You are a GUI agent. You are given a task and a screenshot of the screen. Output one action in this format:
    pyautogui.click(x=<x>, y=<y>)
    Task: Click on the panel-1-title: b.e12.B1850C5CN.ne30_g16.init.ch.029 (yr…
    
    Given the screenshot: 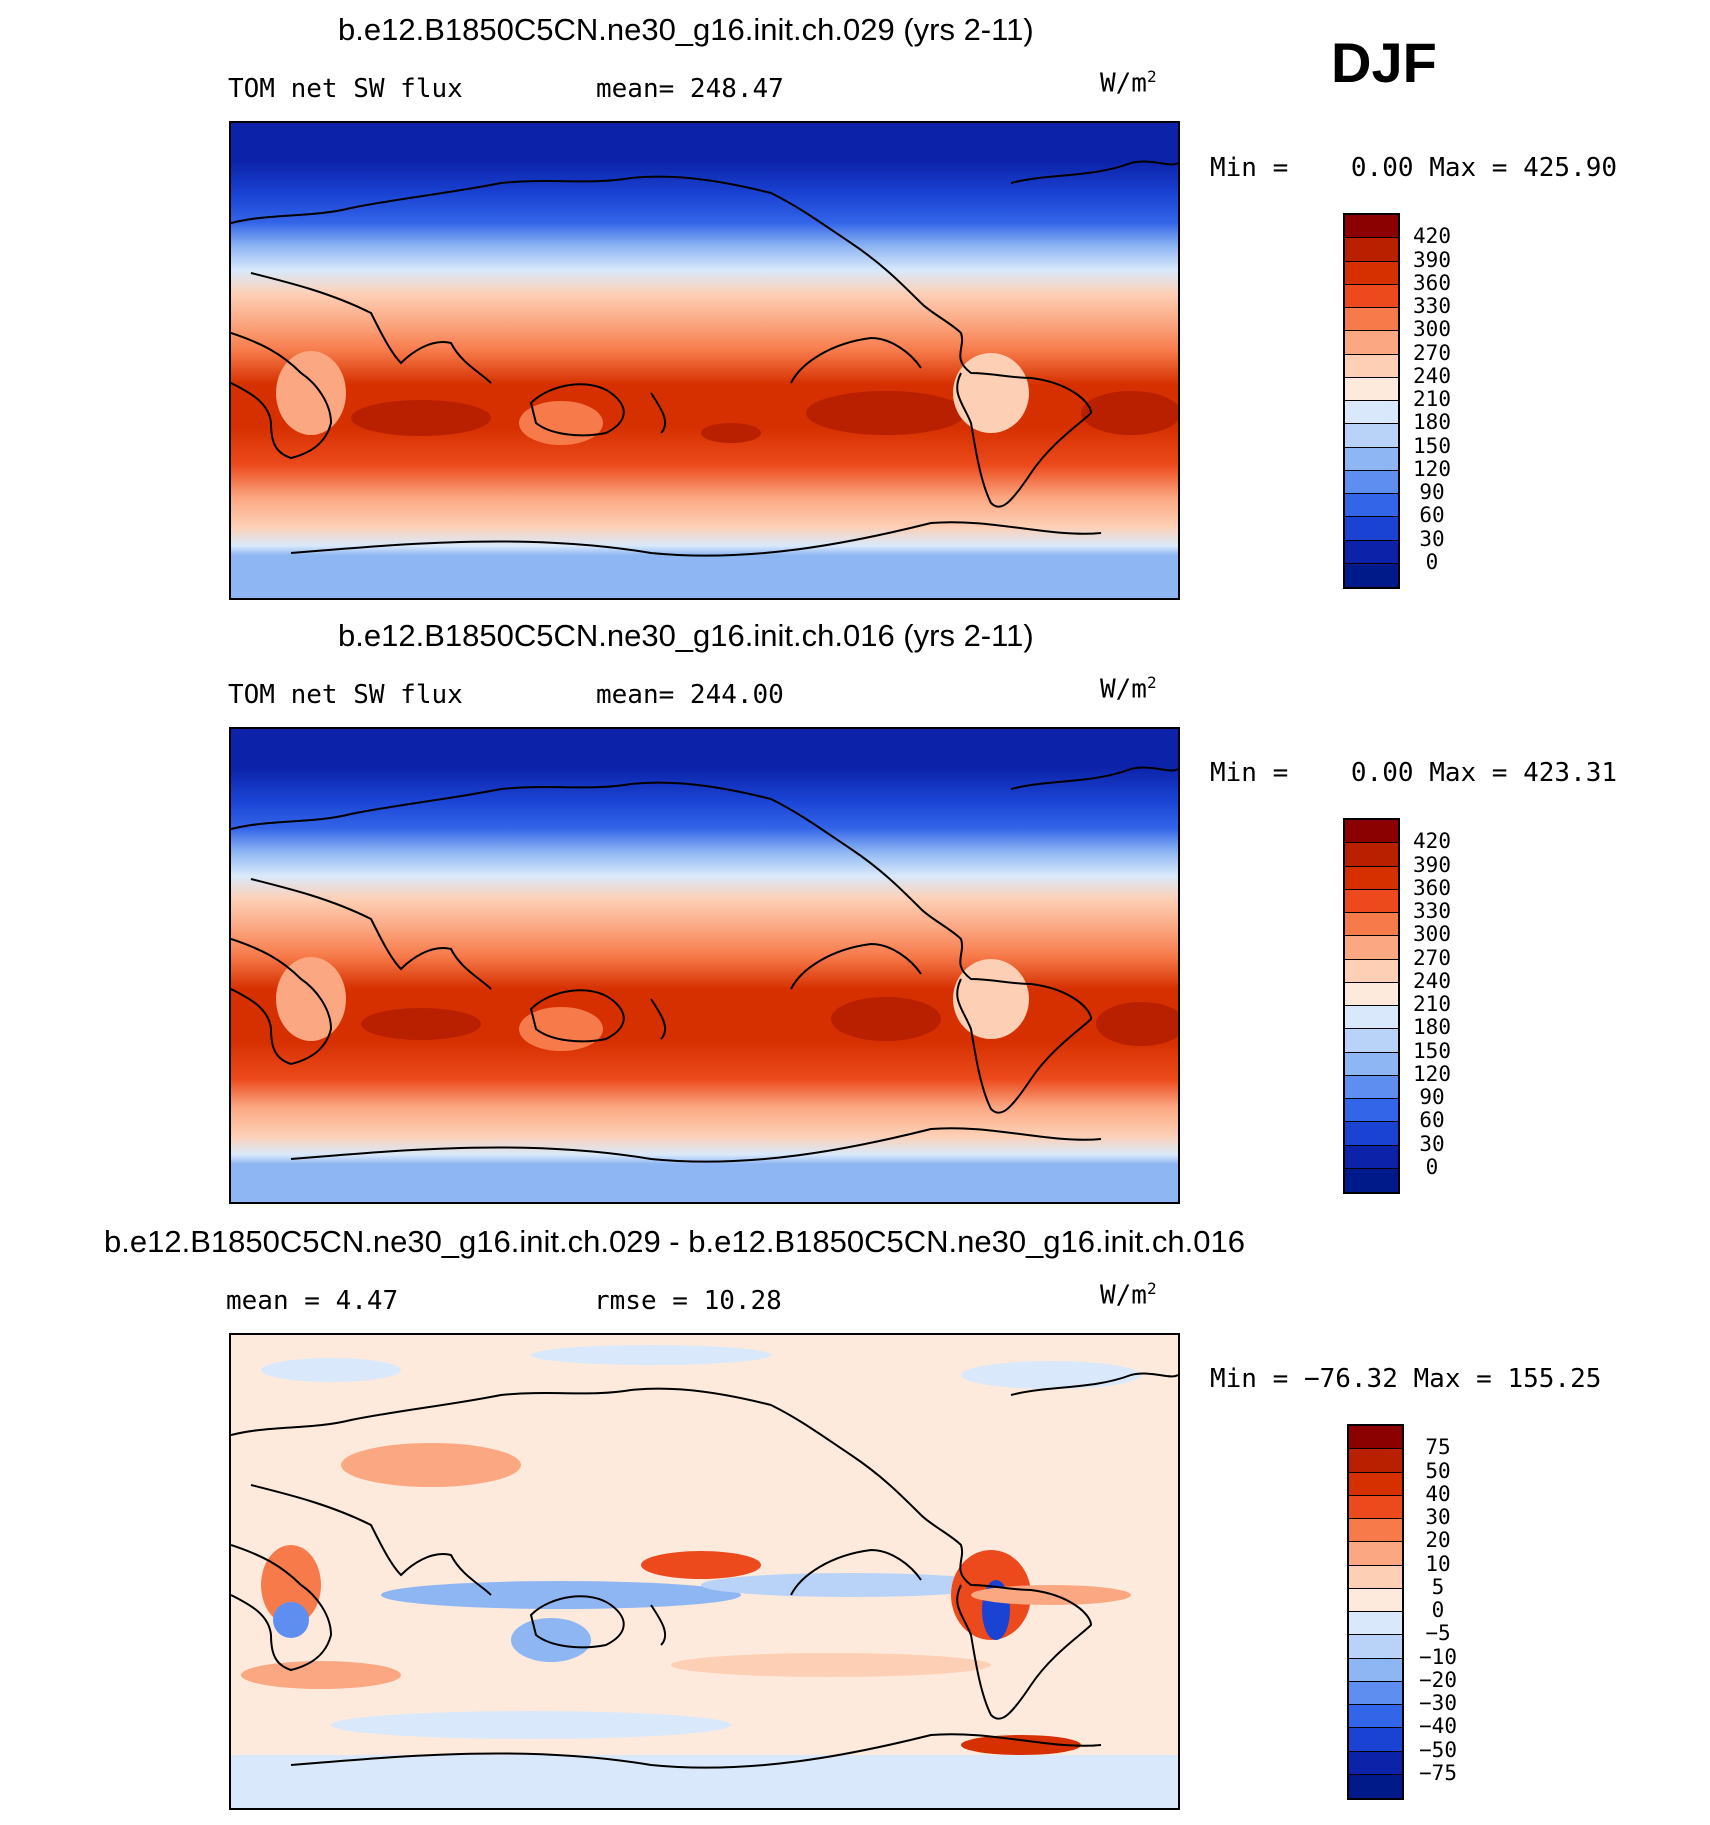 What is the action you would take?
    pyautogui.click(x=686, y=29)
    